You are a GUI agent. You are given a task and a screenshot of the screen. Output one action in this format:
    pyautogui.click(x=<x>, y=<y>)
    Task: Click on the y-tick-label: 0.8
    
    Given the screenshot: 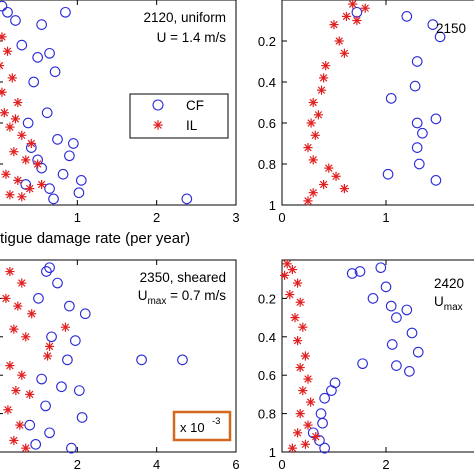 What is the action you would take?
    pyautogui.click(x=267, y=414)
    